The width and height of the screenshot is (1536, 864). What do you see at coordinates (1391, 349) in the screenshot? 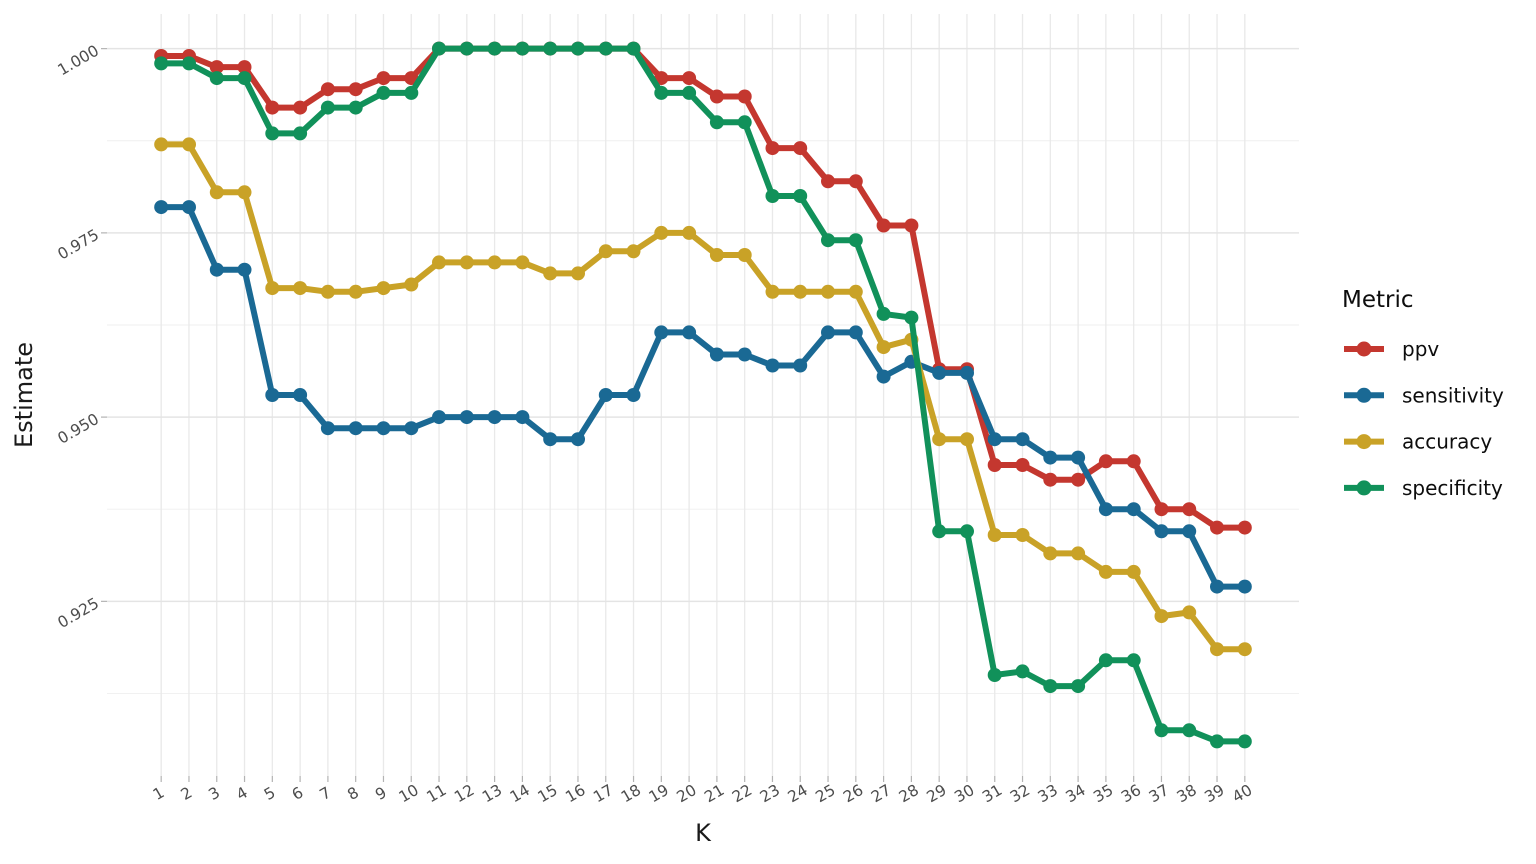
I see `legend-item-ppv: ppv` at bounding box center [1391, 349].